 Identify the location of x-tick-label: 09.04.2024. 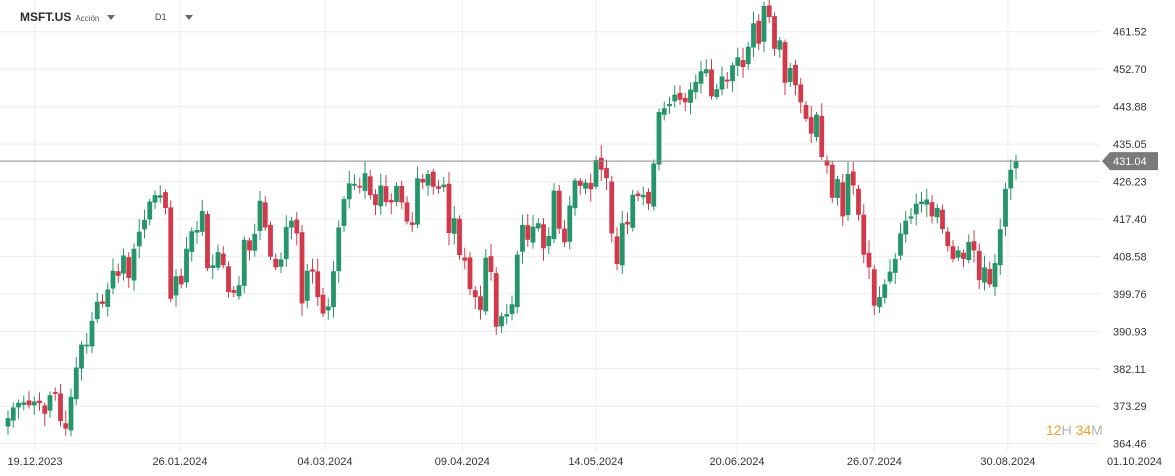
(462, 462).